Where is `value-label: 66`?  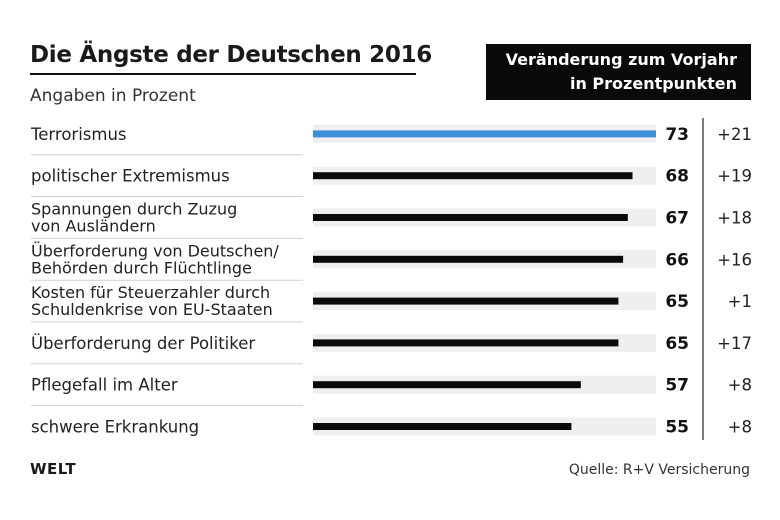
value-label: 66 is located at coordinates (677, 260).